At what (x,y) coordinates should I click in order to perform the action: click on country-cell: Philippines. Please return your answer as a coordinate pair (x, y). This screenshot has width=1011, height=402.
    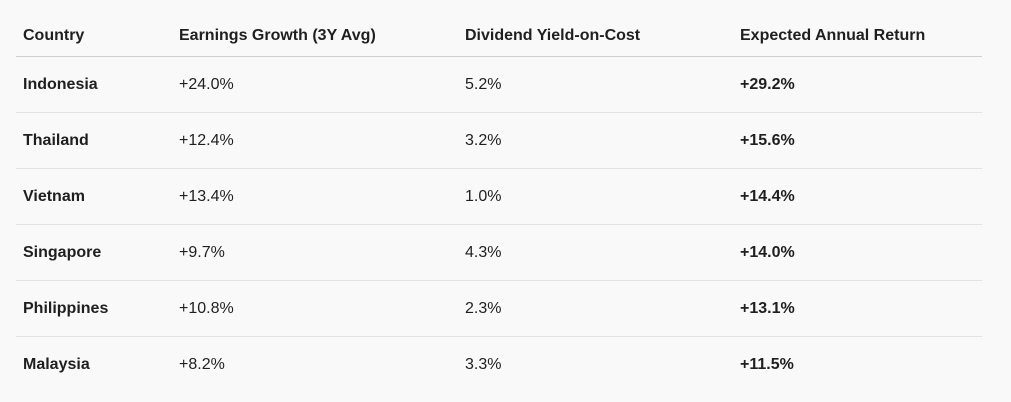
    Looking at the image, I should click on (66, 308).